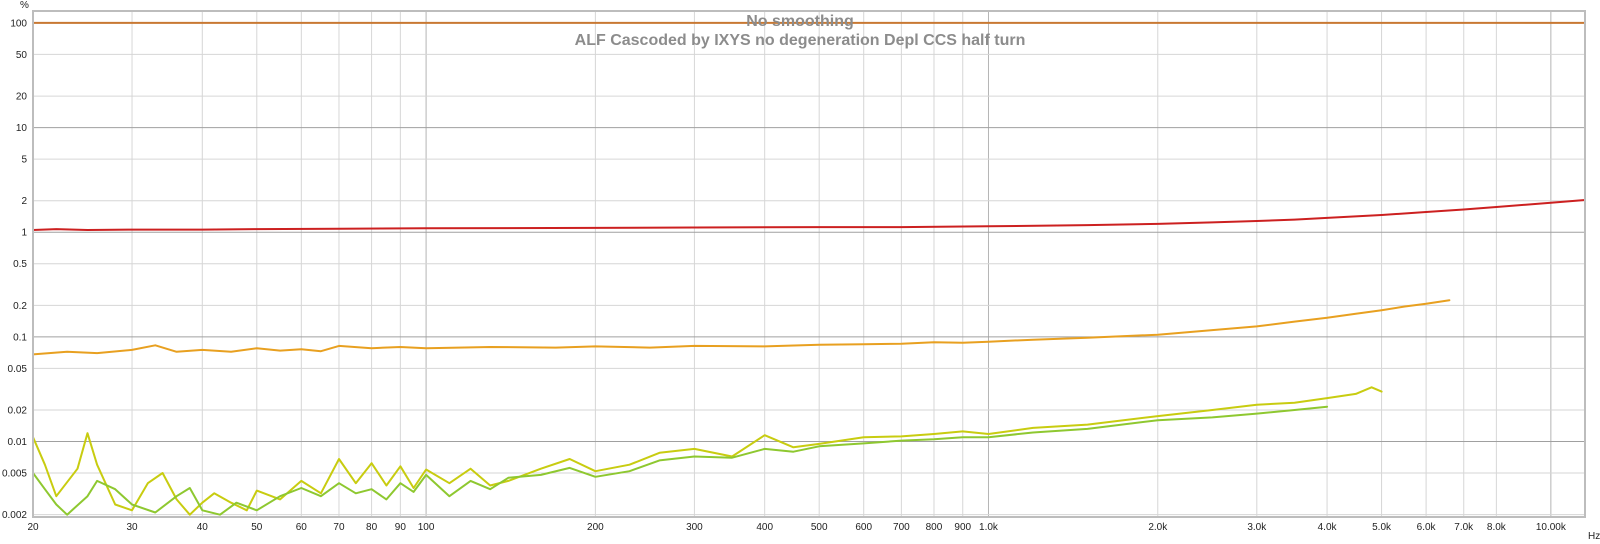 The width and height of the screenshot is (1600, 544). I want to click on x-tick-label: 30, so click(132, 527).